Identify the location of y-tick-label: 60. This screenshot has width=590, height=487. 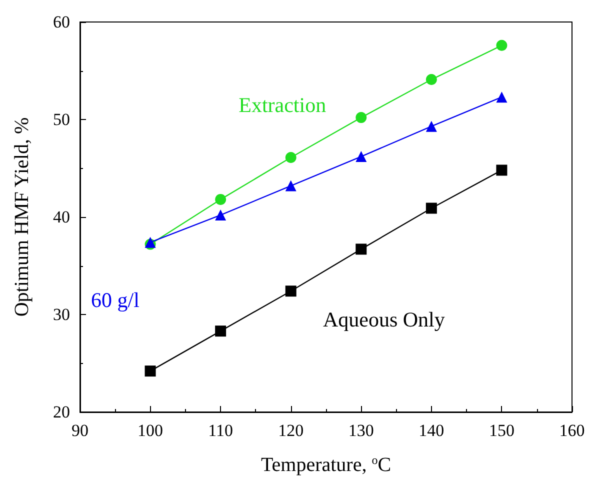
(61, 22).